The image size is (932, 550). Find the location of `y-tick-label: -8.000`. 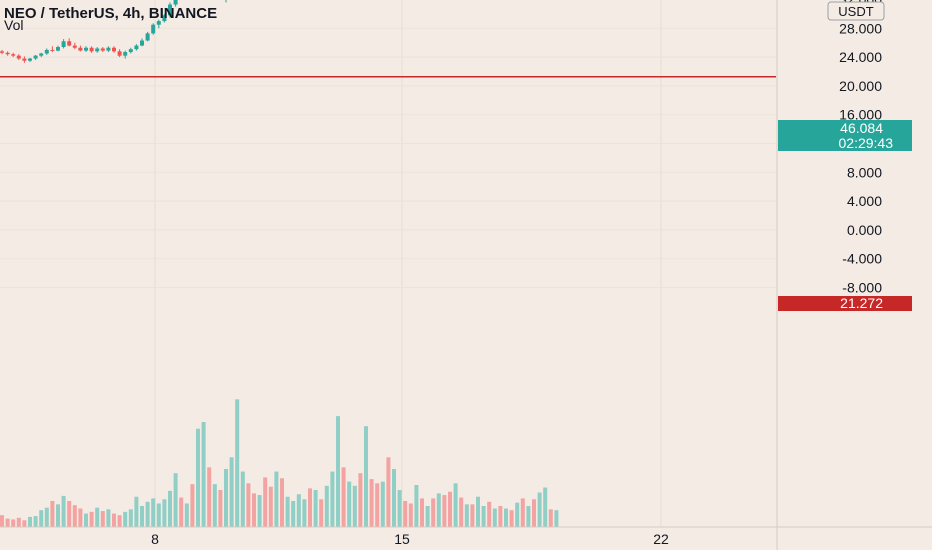

y-tick-label: -8.000 is located at coordinates (862, 288).